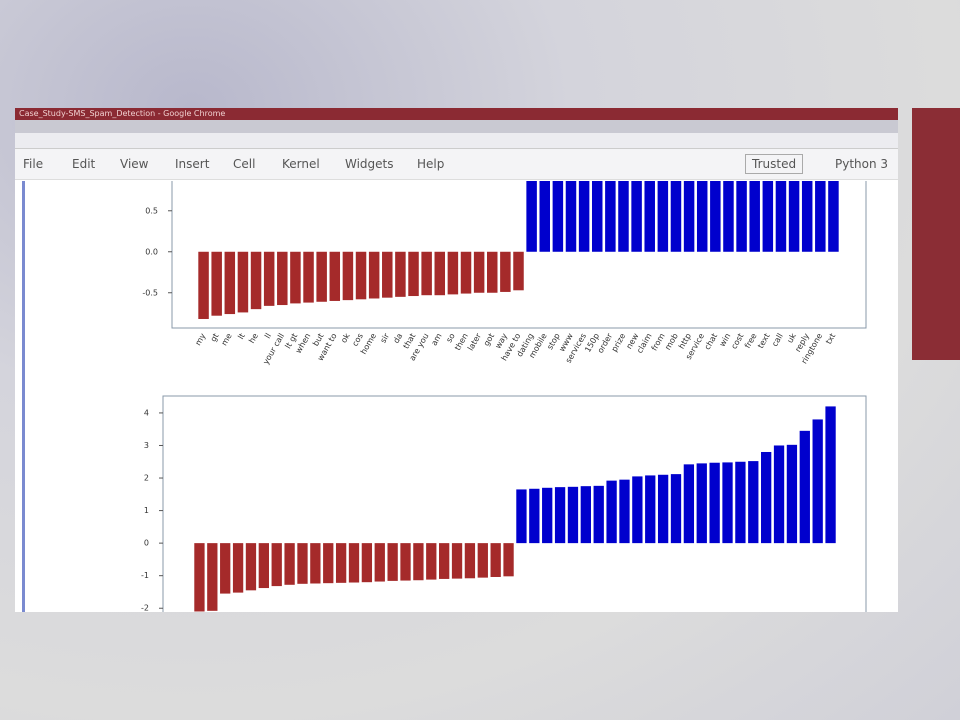  Describe the element at coordinates (774, 164) in the screenshot. I see `trusted-badge: Trusted` at that location.